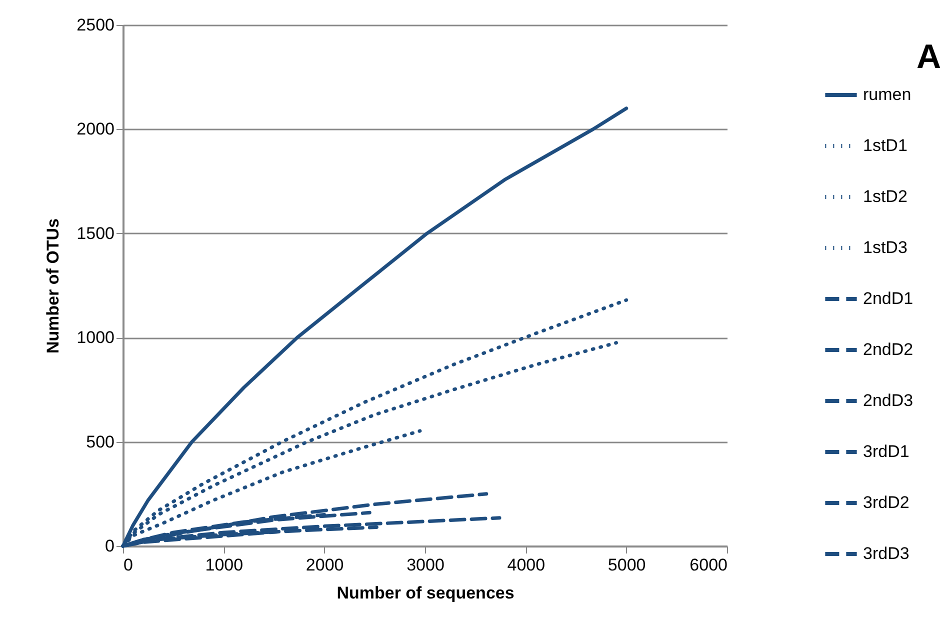 The width and height of the screenshot is (949, 636). I want to click on y-tick-label: 2000, so click(95, 129).